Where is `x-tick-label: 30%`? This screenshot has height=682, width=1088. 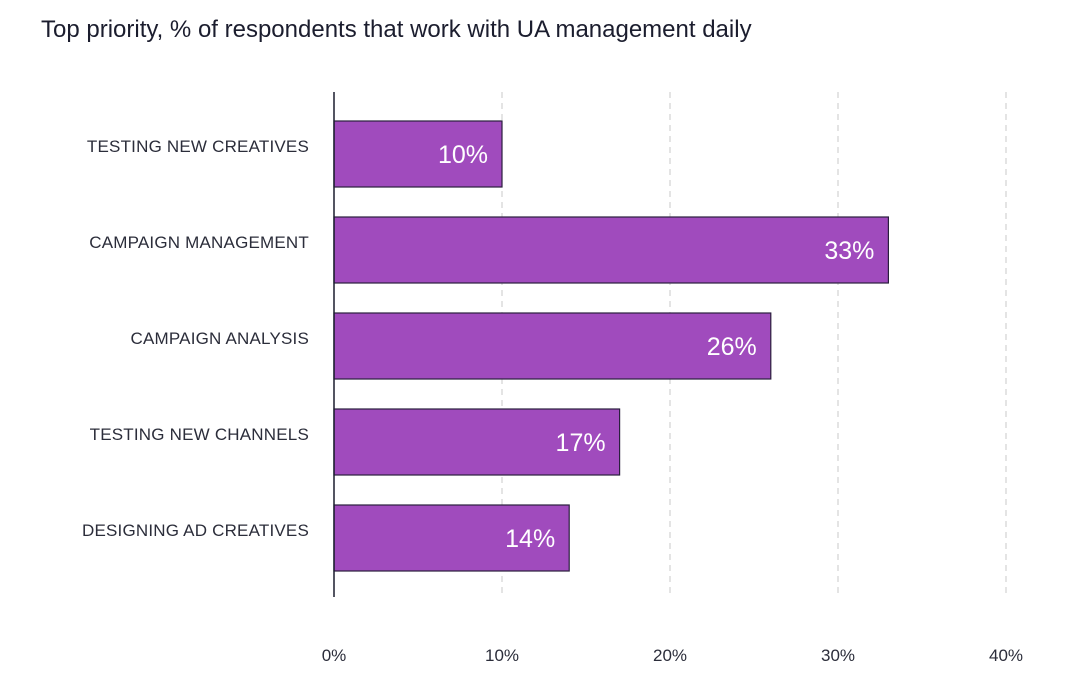 x-tick-label: 30% is located at coordinates (838, 655).